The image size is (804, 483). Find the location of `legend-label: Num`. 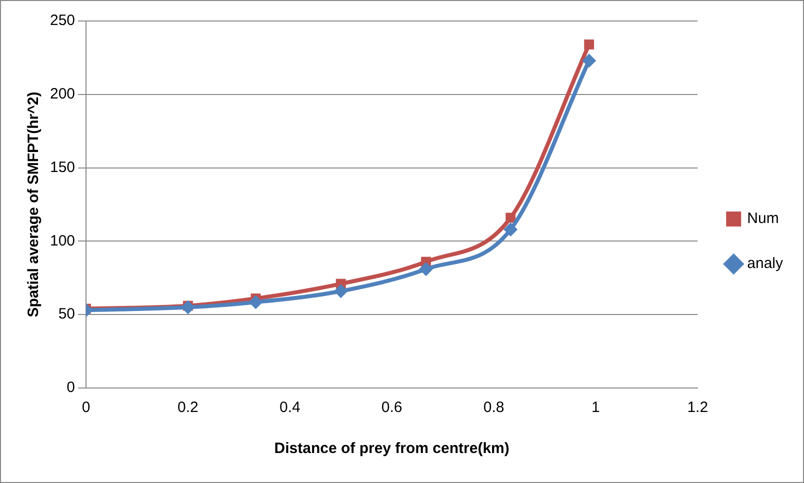

legend-label: Num is located at coordinates (763, 219).